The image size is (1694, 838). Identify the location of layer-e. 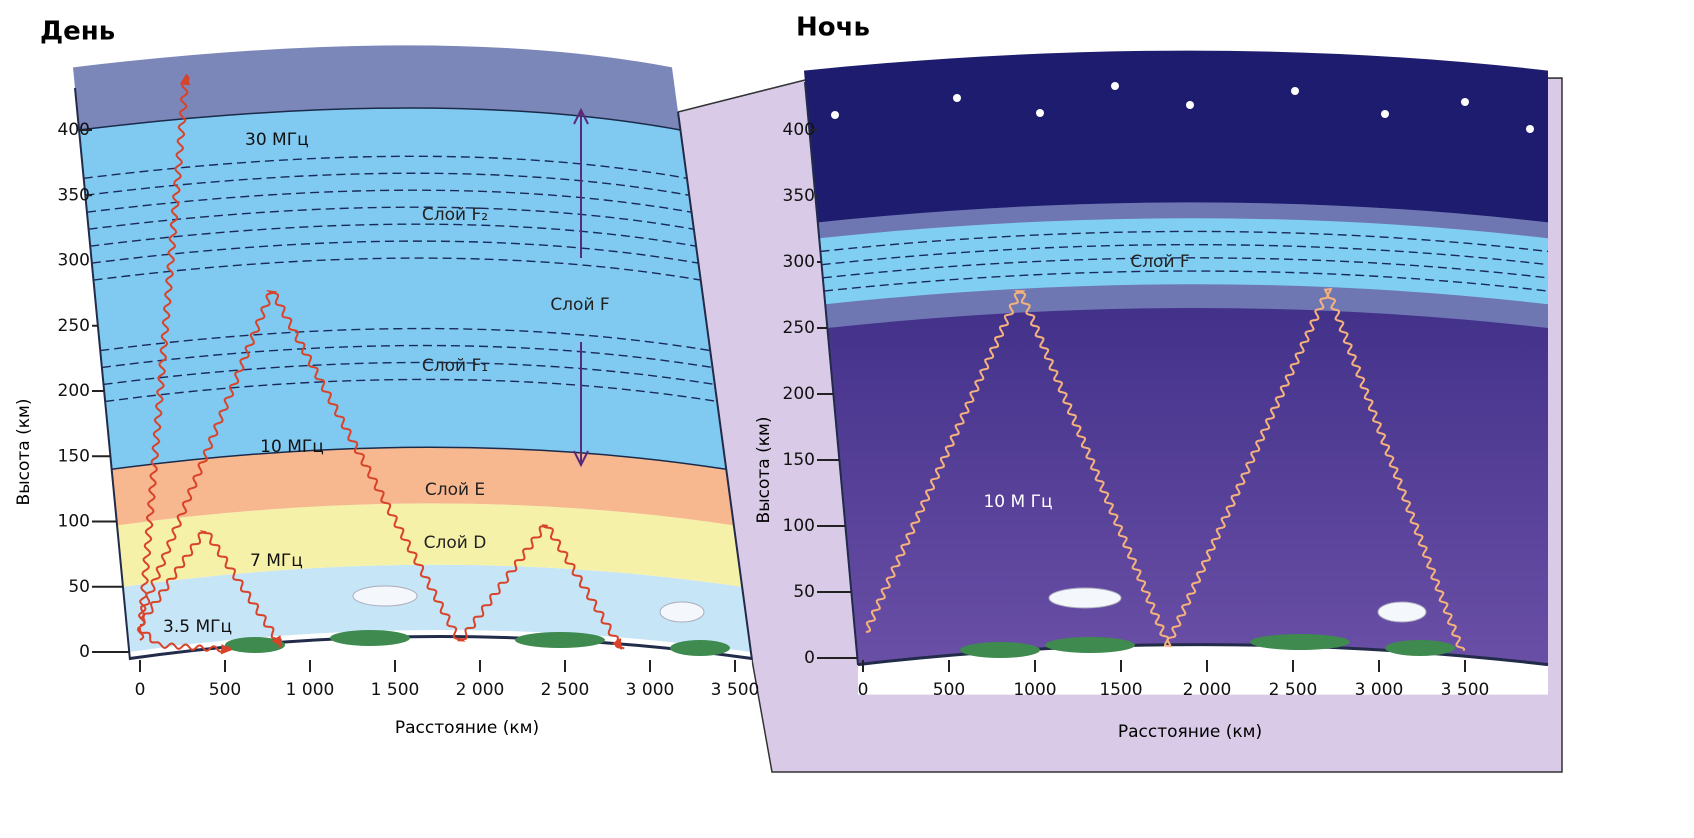
(422, 486).